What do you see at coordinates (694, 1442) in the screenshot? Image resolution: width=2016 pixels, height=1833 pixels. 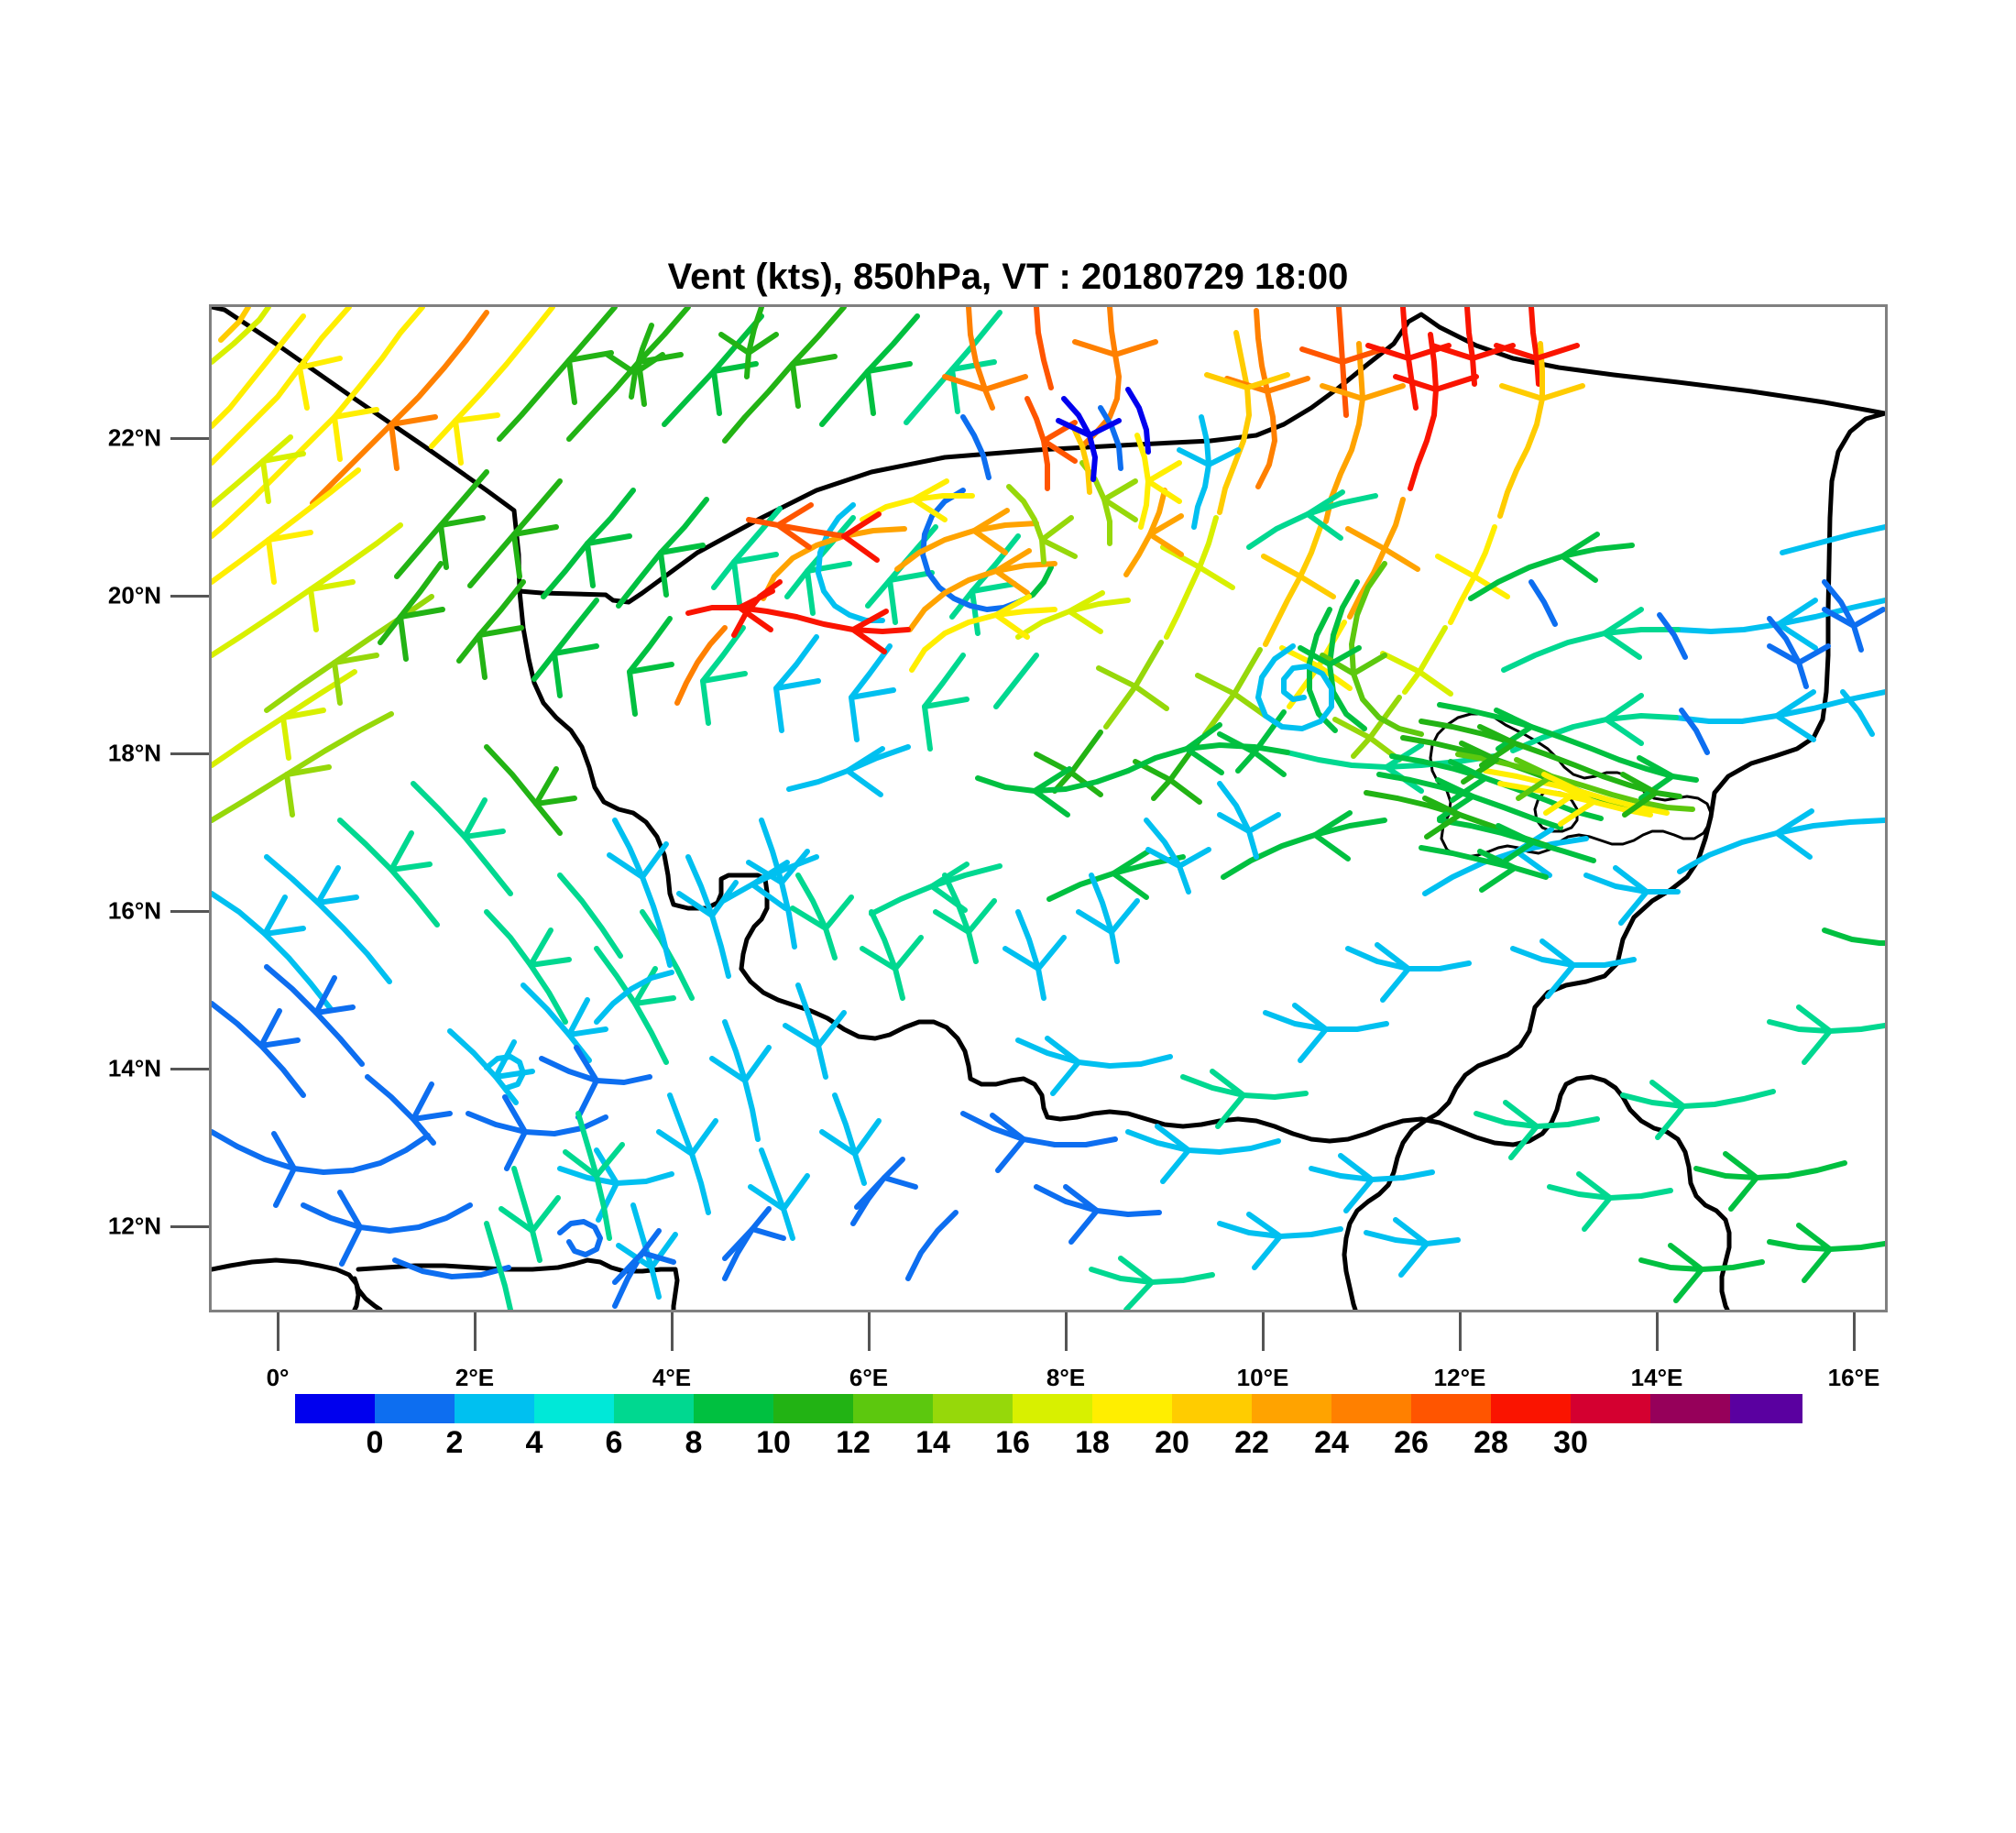 I see `colorbar-tick-8: 8` at bounding box center [694, 1442].